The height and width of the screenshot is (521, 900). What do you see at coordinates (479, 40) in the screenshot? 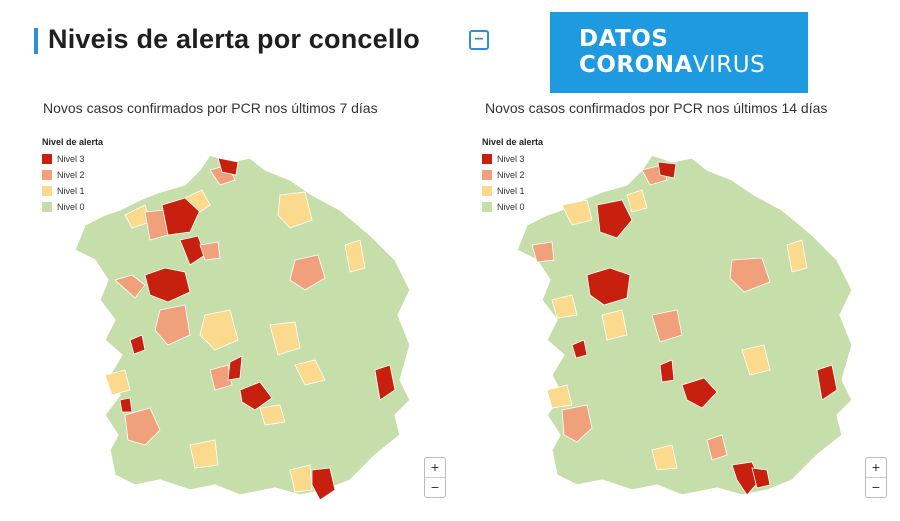
I see `collapse-button: −` at bounding box center [479, 40].